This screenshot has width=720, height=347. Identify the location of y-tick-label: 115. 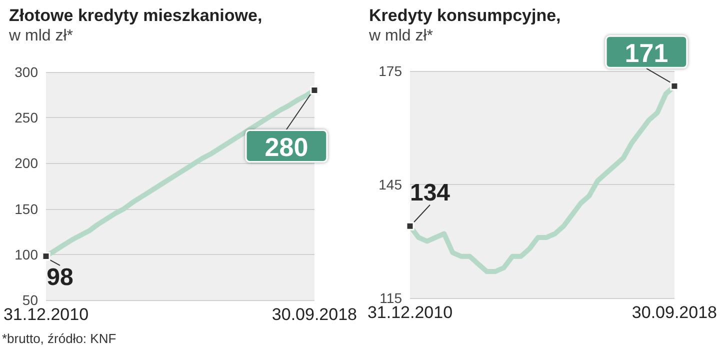
(391, 298).